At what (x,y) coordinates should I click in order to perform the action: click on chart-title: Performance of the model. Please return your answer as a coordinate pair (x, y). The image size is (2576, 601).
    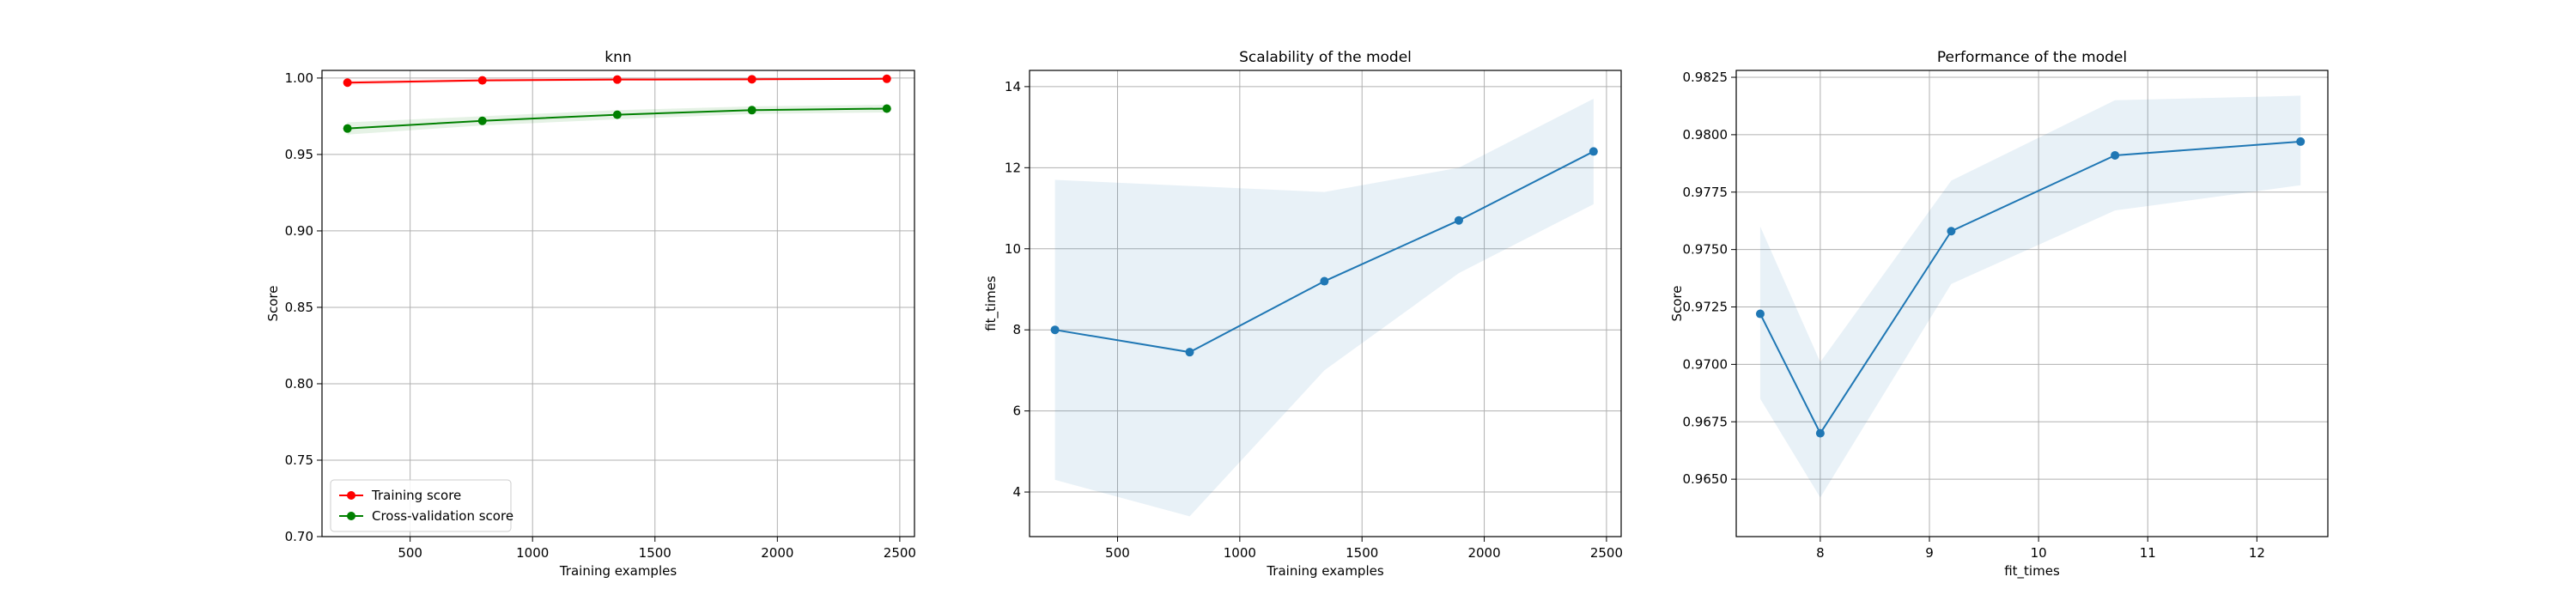
    Looking at the image, I should click on (2032, 57).